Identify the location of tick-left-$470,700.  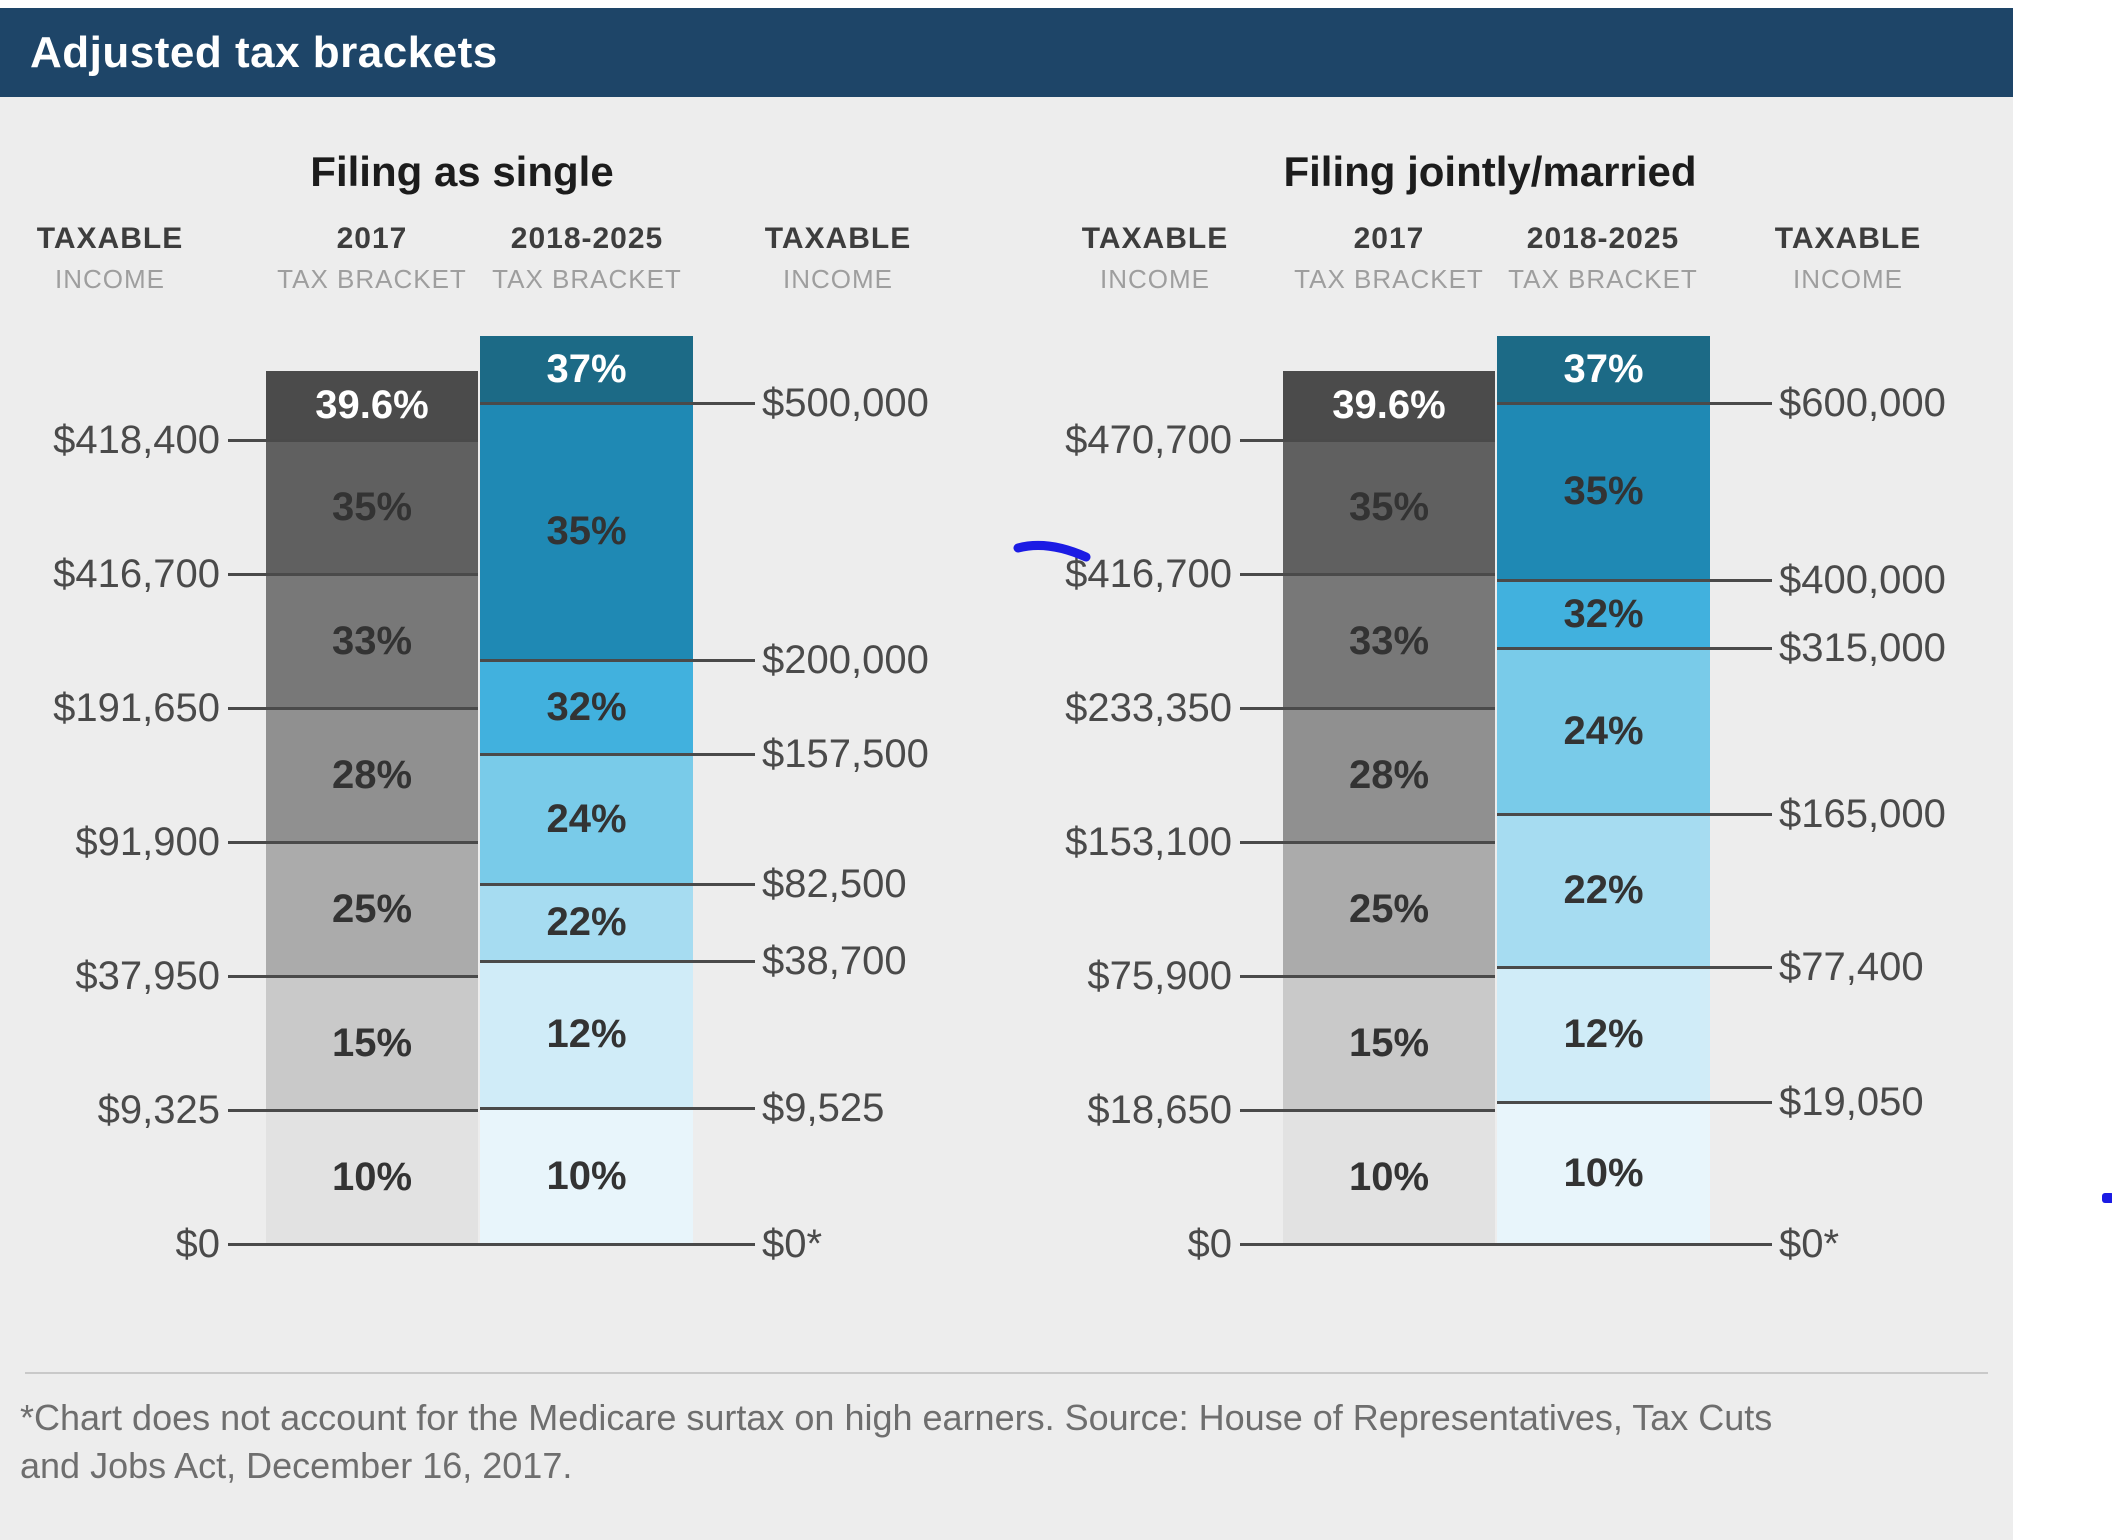
(1367, 440).